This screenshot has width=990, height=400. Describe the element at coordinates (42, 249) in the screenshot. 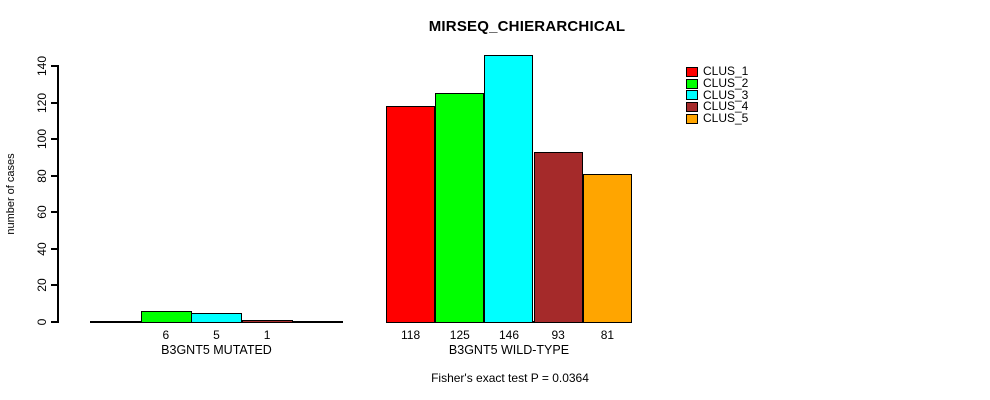

I see `y-tick-label: 40` at that location.